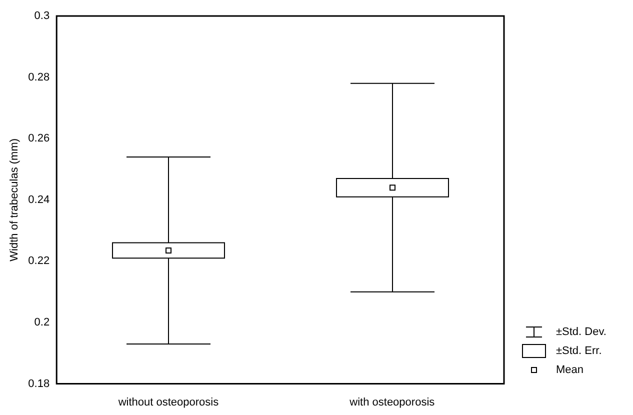 The height and width of the screenshot is (415, 633). Describe the element at coordinates (39, 384) in the screenshot. I see `y-tick-label: 0.18` at that location.